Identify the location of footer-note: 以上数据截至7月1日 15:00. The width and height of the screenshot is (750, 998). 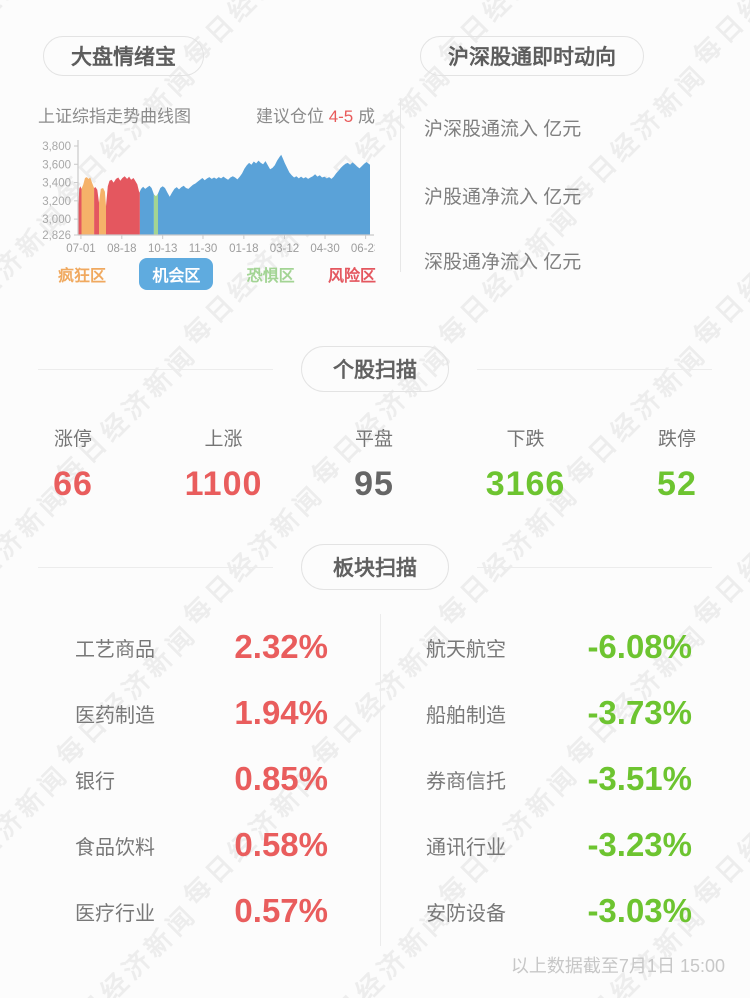
(617, 966).